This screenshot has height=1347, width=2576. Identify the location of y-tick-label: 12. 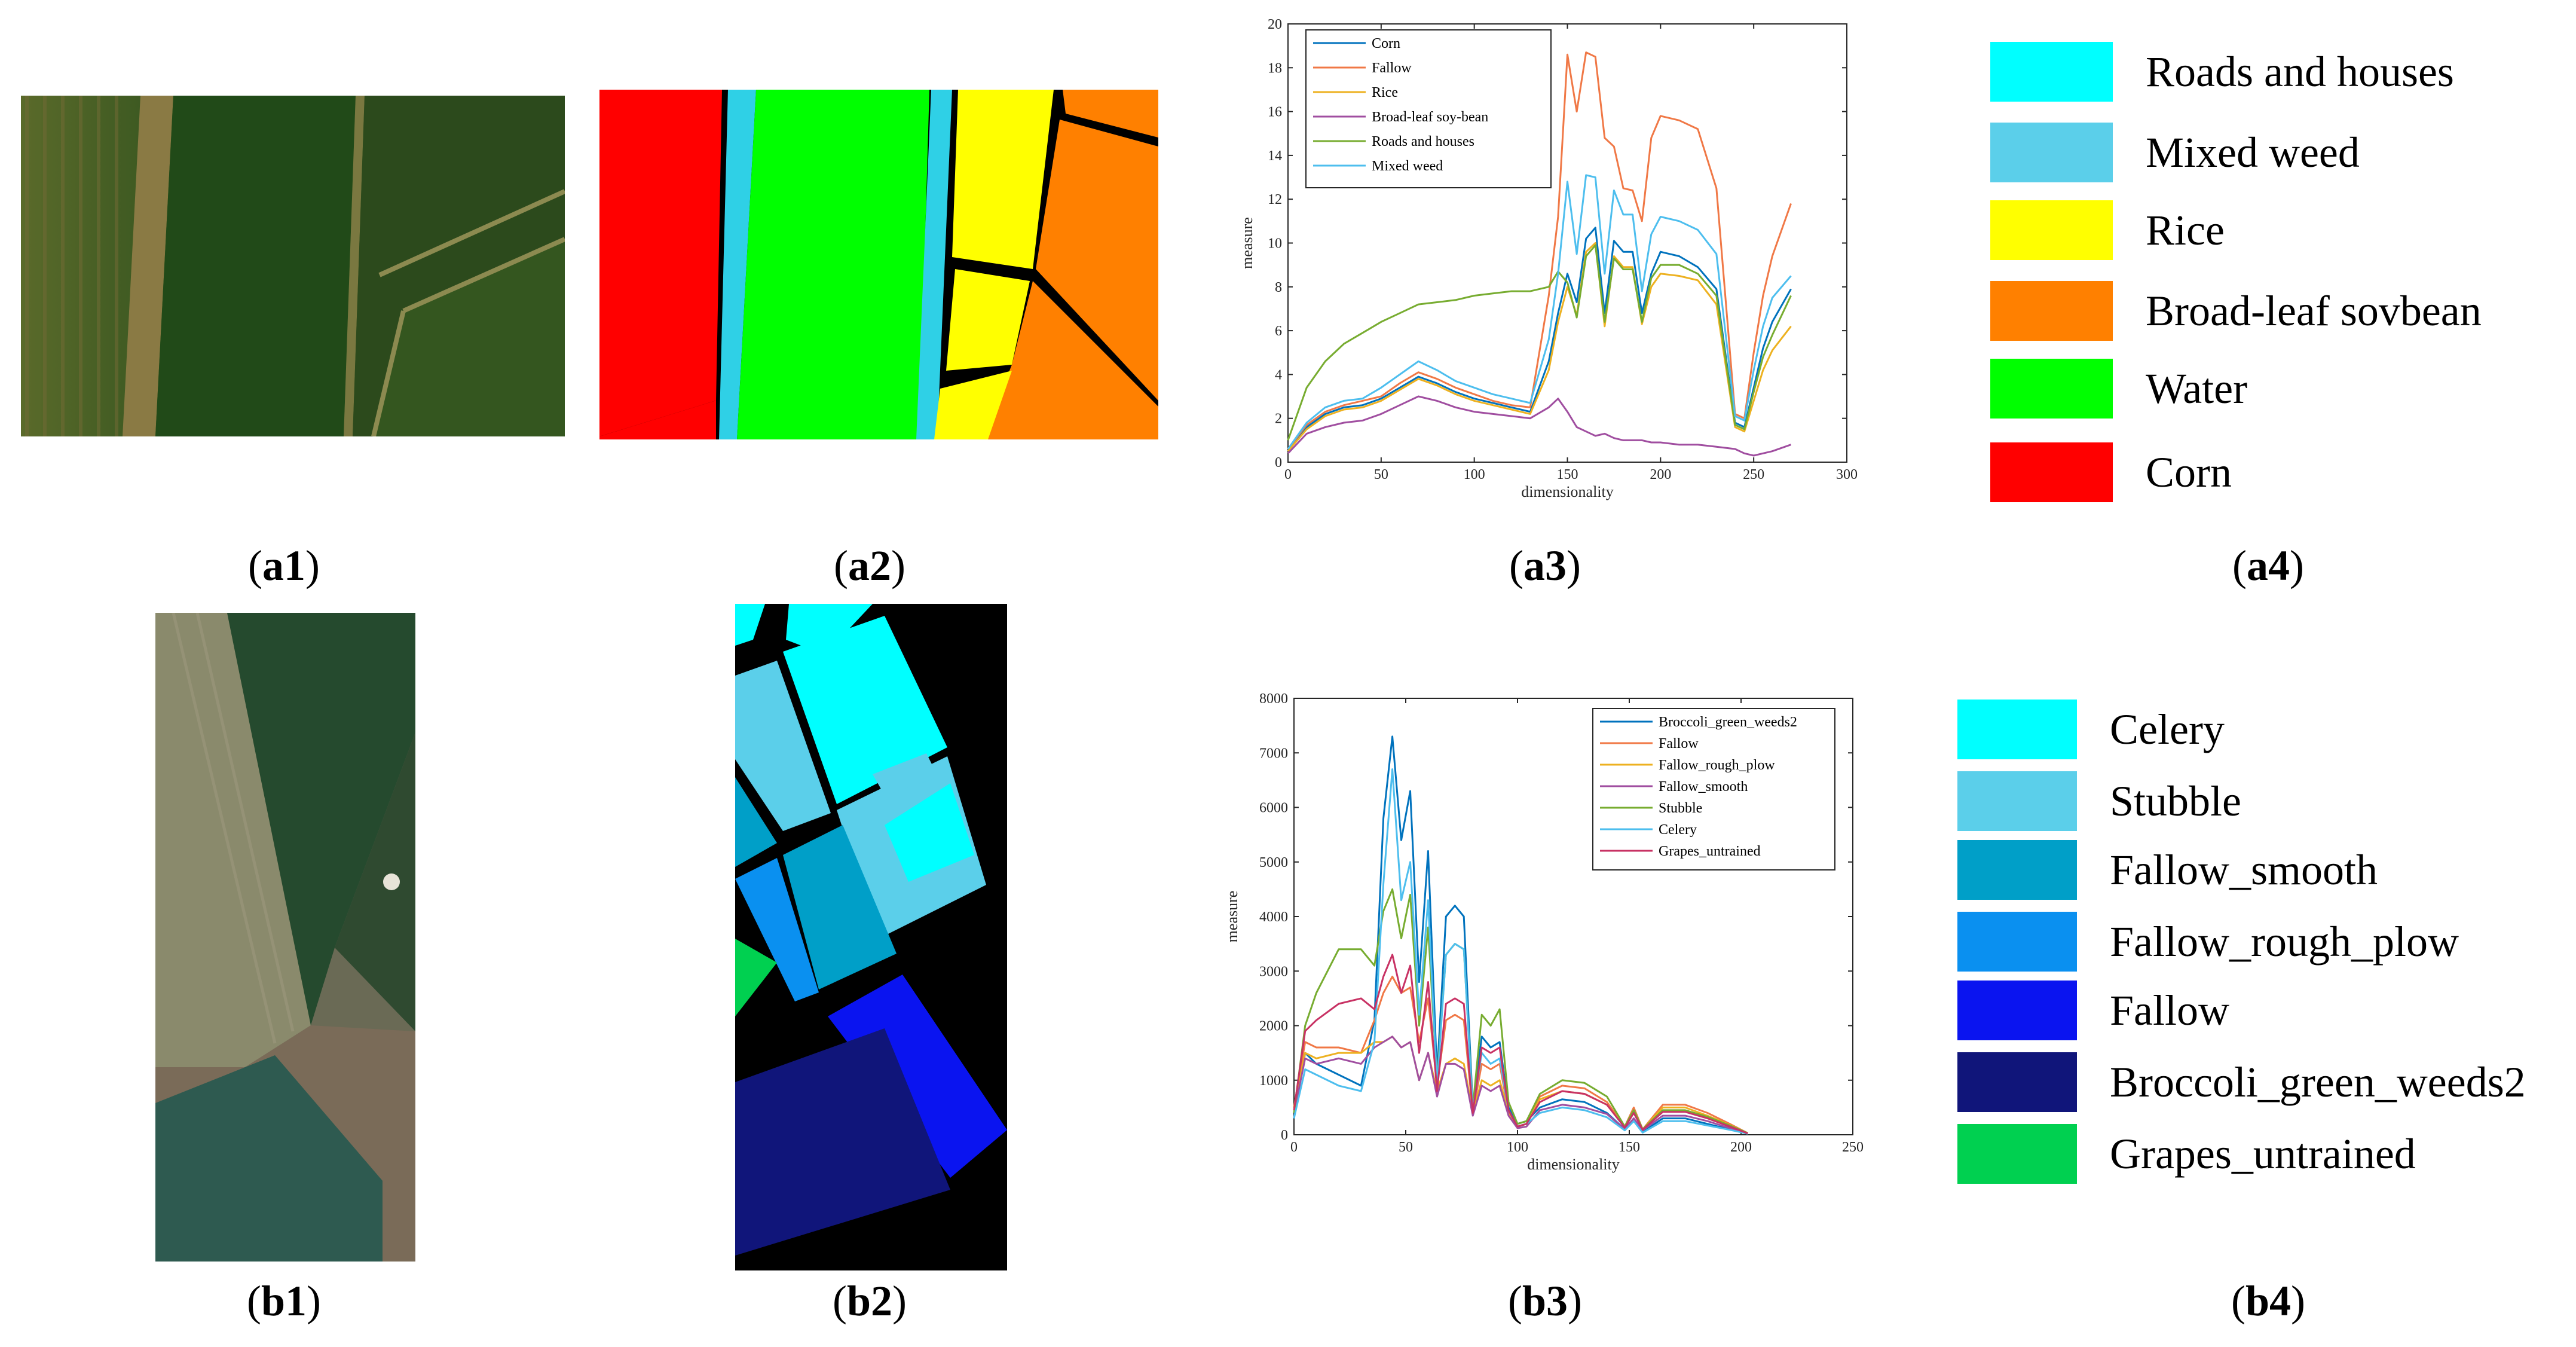
(1275, 199).